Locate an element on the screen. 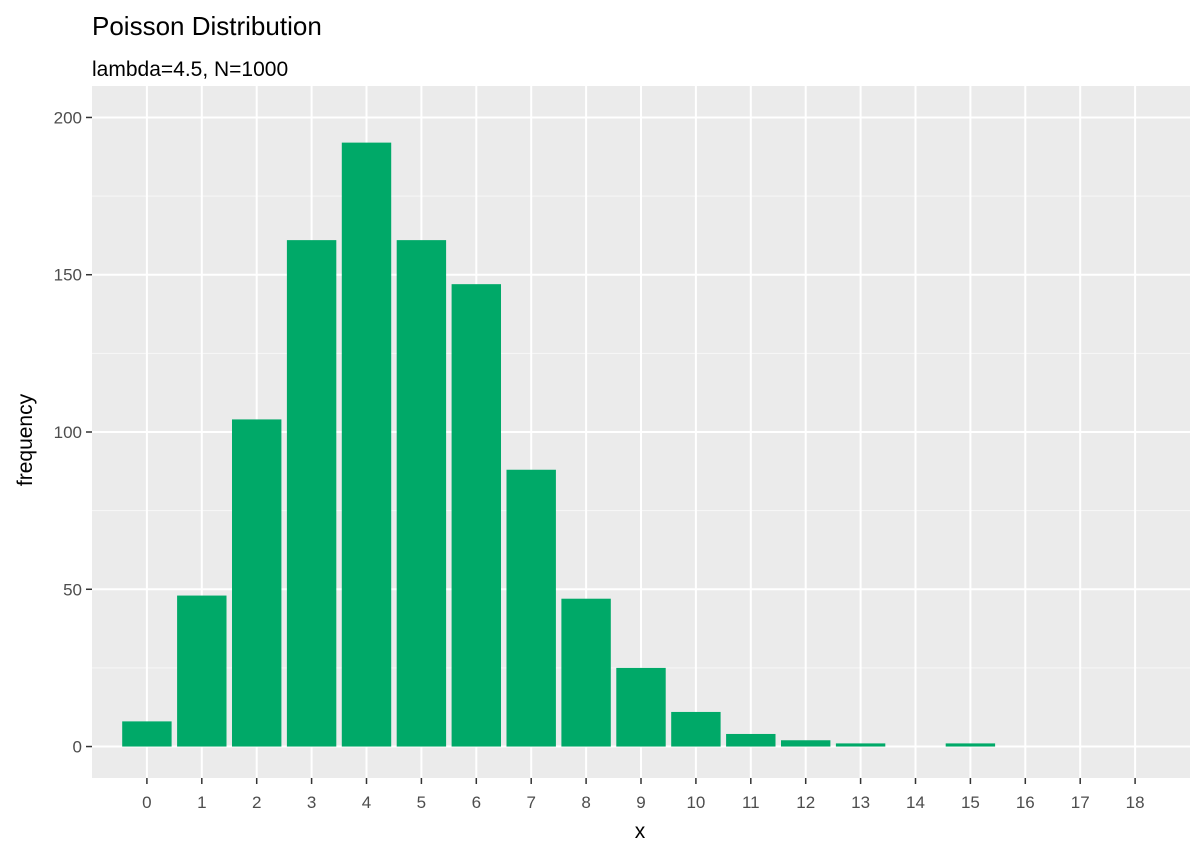 Image resolution: width=1200 pixels, height=857 pixels. x-axis: 0 1 2 3 4 5 6 7 8 9 10 11 12 13 14 15 16 17 18 is located at coordinates (643, 795).